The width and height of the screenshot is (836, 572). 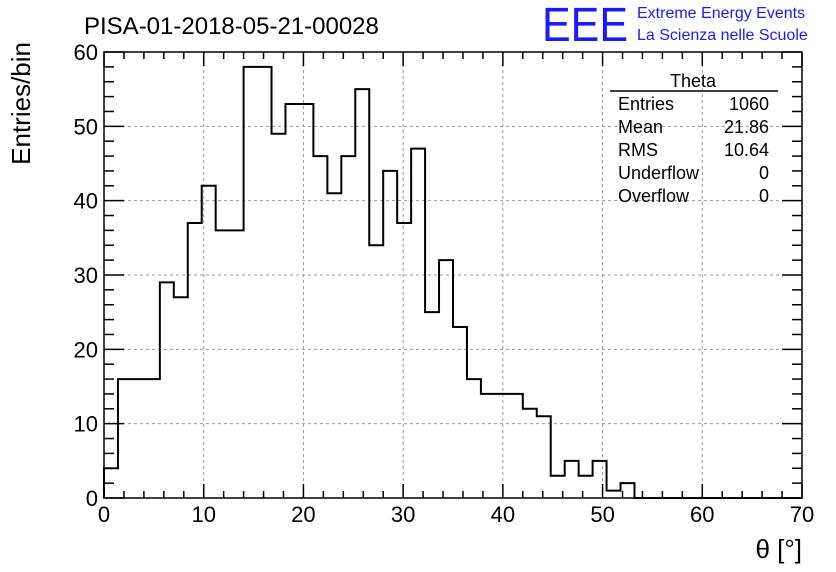 I want to click on y-tick-label: 60, so click(x=86, y=52).